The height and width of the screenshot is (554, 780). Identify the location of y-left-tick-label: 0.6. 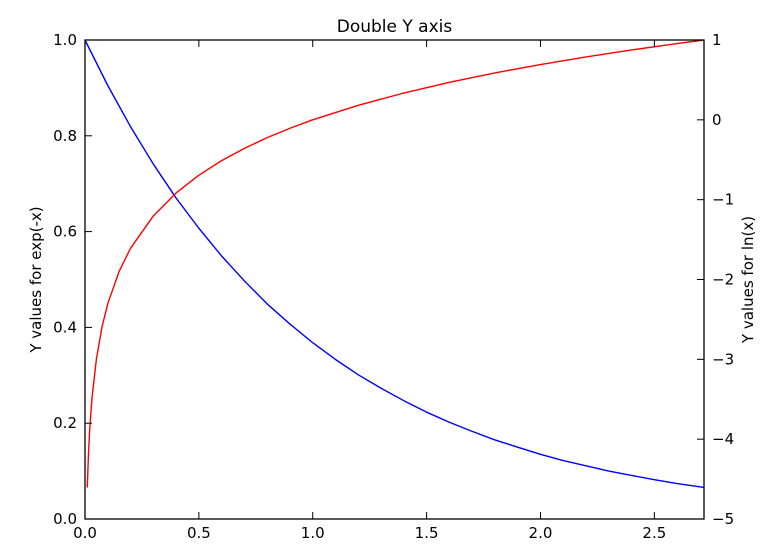
(65, 232).